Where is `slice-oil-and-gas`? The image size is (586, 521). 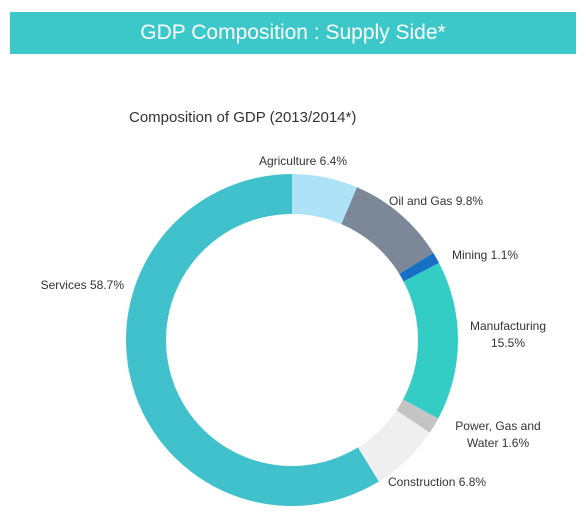 slice-oil-and-gas is located at coordinates (387, 230).